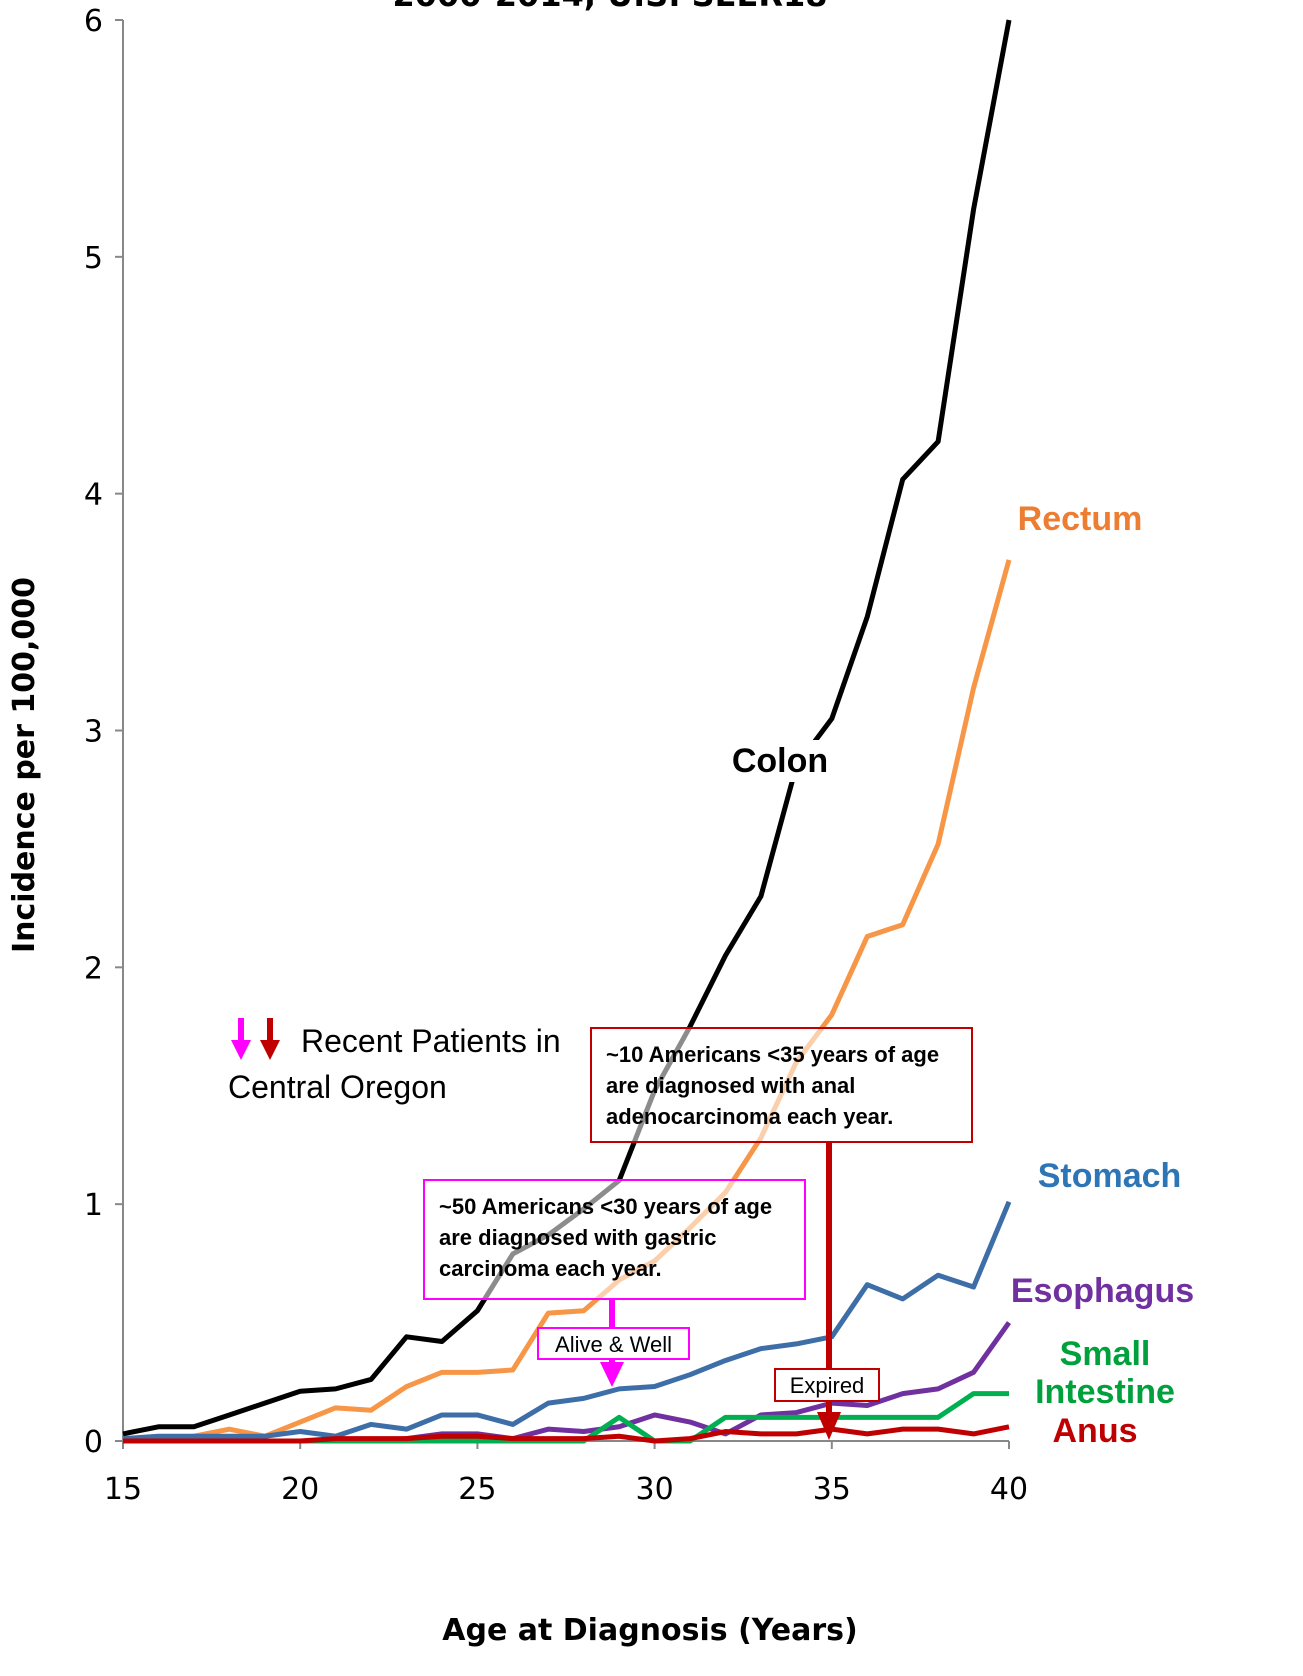 This screenshot has width=1303, height=1676. Describe the element at coordinates (93, 968) in the screenshot. I see `y-tick-label: 2` at that location.